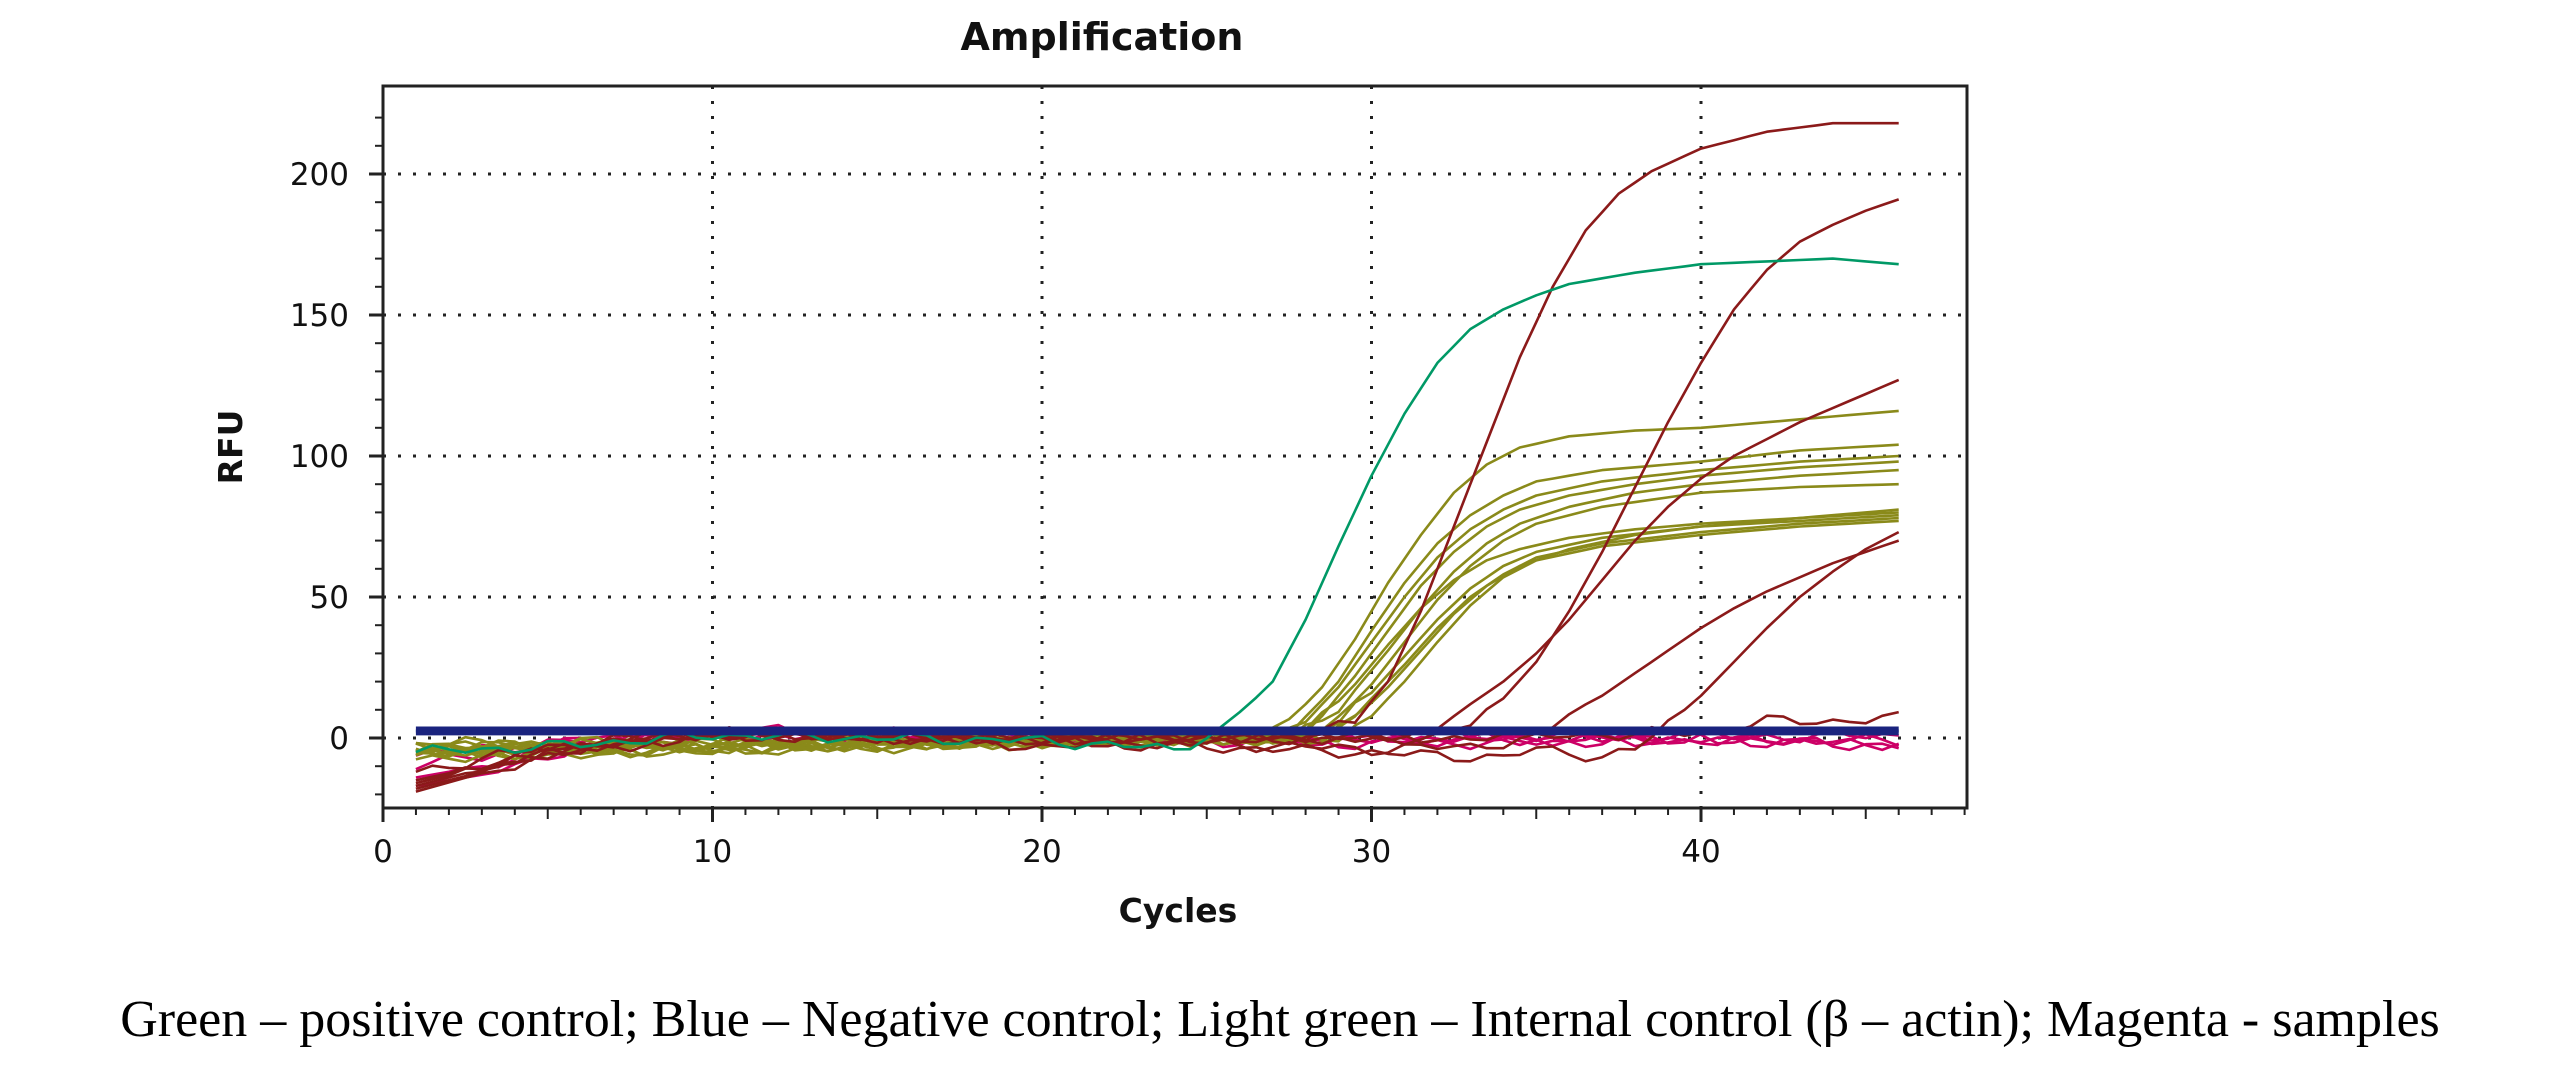  What do you see at coordinates (329, 598) in the screenshot?
I see `y-tick-label: 50` at bounding box center [329, 598].